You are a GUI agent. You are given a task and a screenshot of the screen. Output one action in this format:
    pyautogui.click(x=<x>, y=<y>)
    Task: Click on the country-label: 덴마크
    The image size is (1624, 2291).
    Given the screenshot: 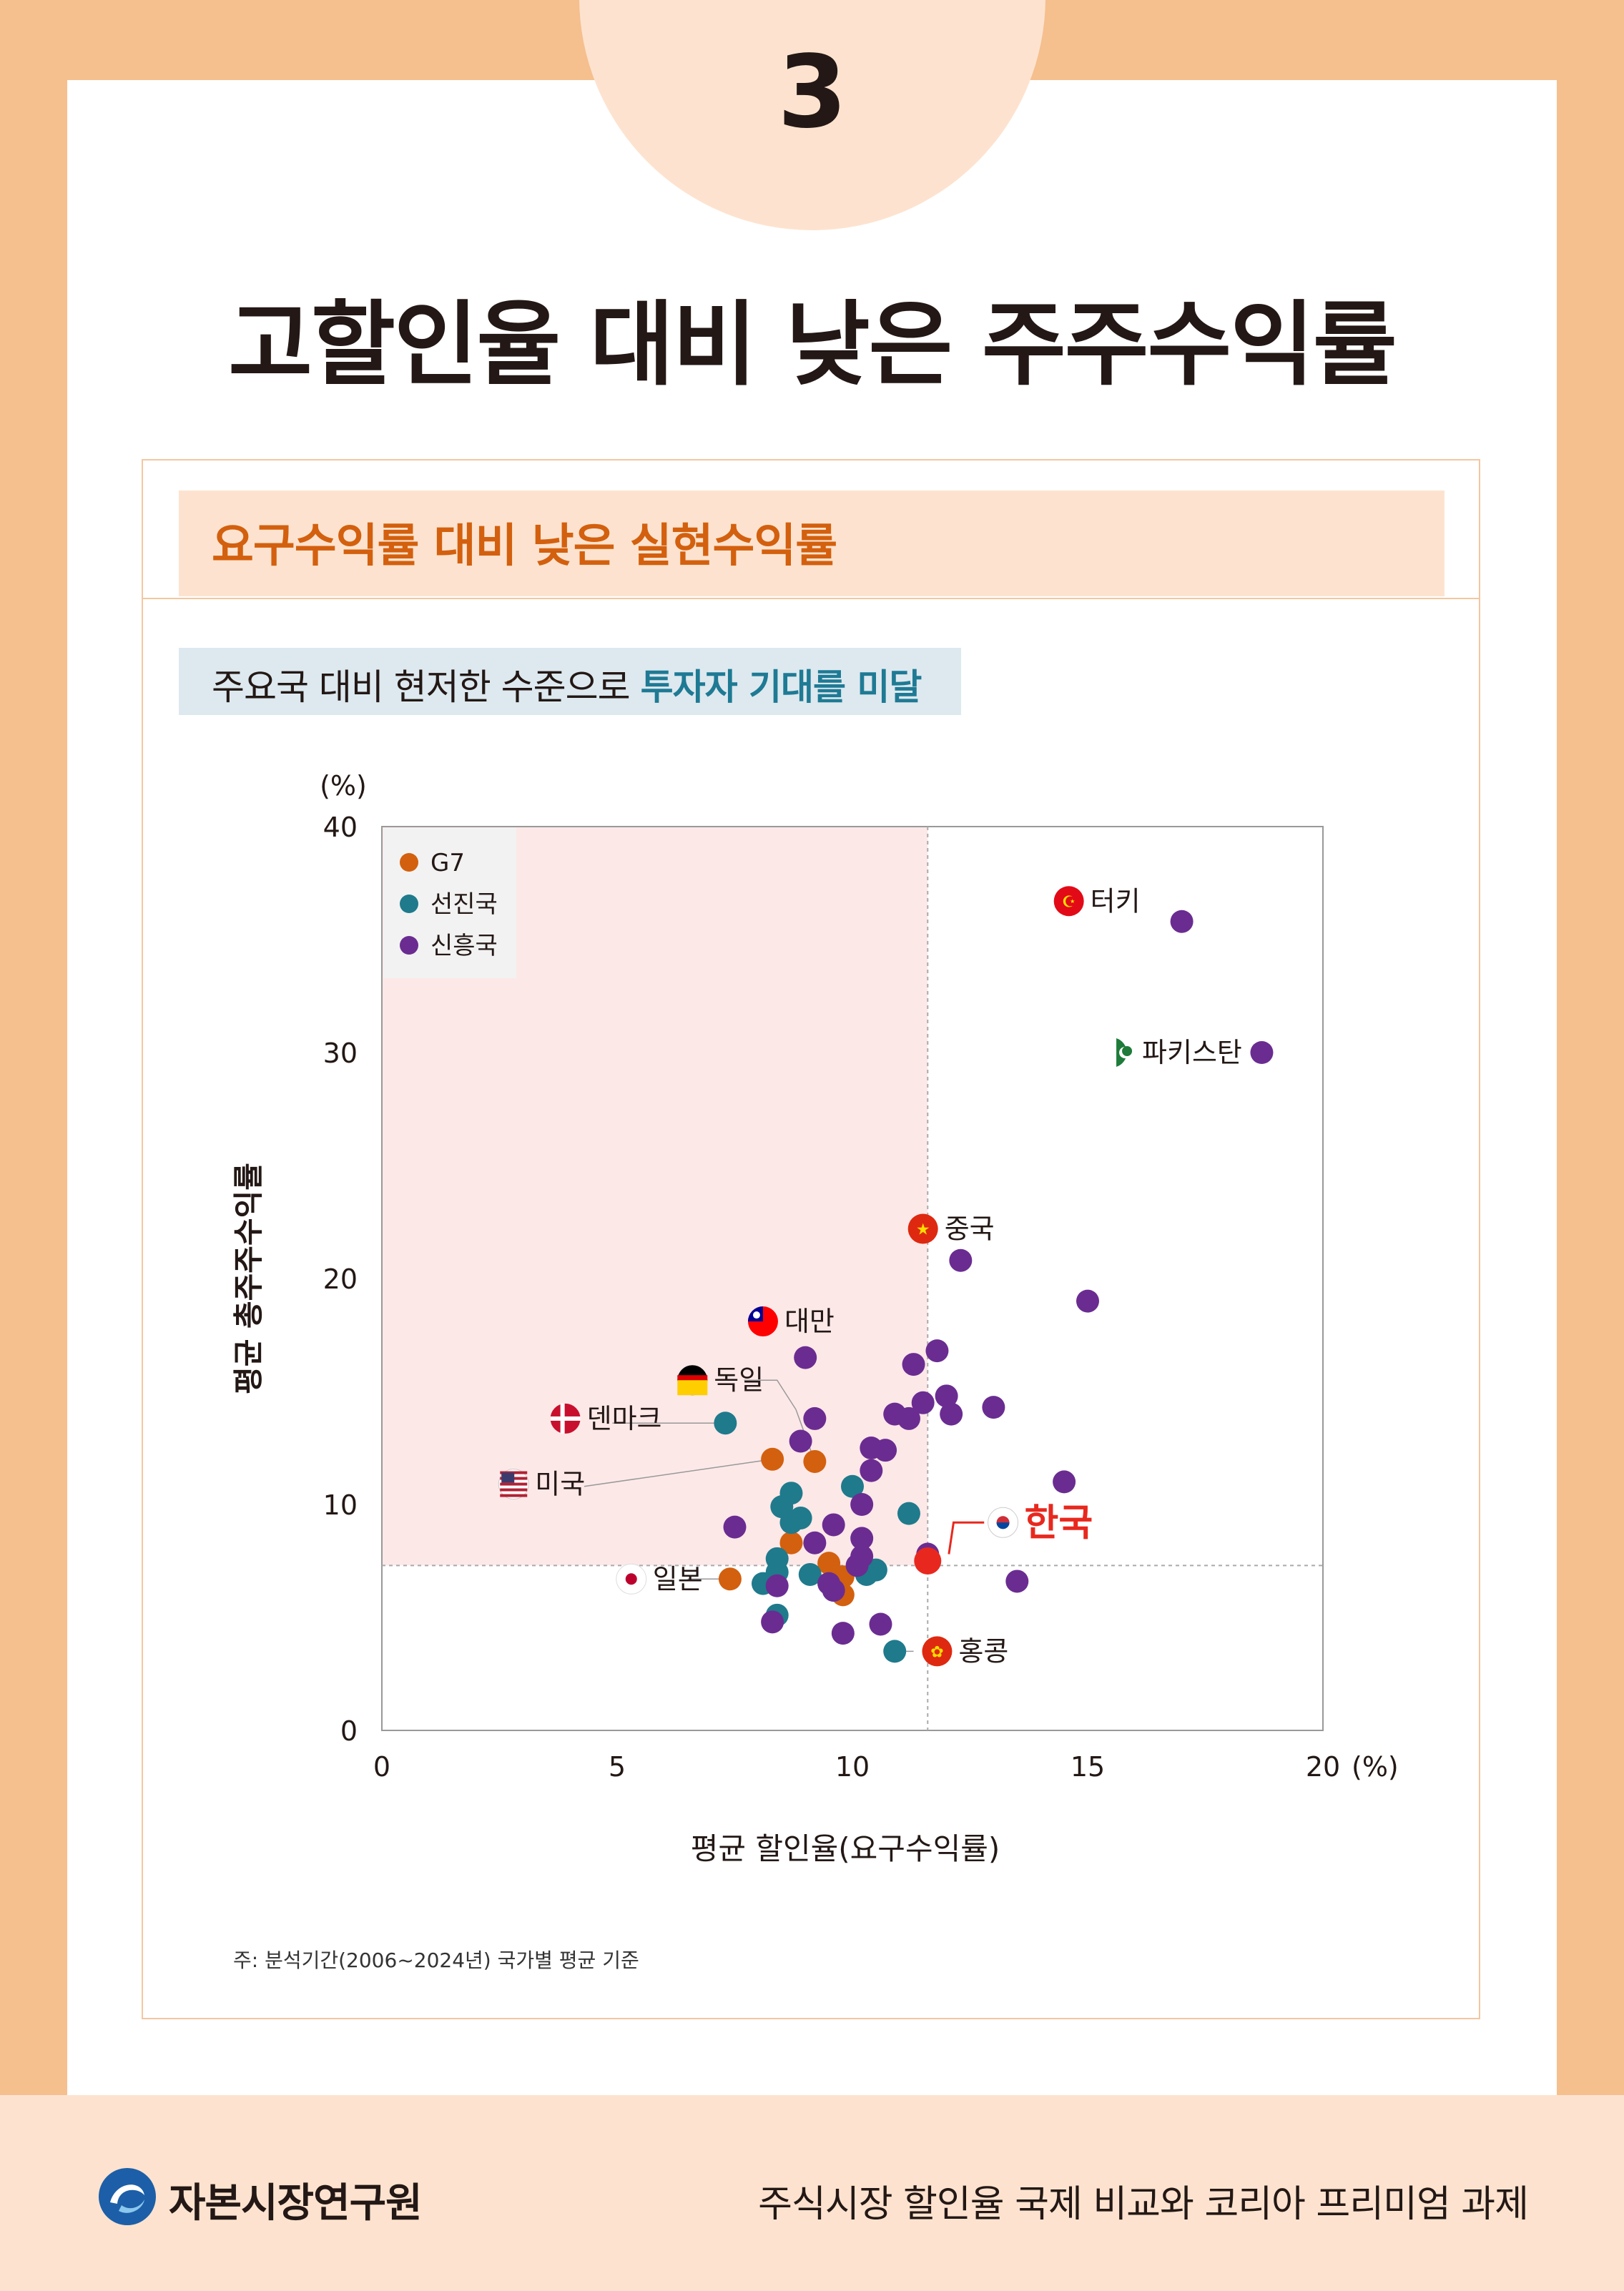 What is the action you would take?
    pyautogui.click(x=624, y=1418)
    